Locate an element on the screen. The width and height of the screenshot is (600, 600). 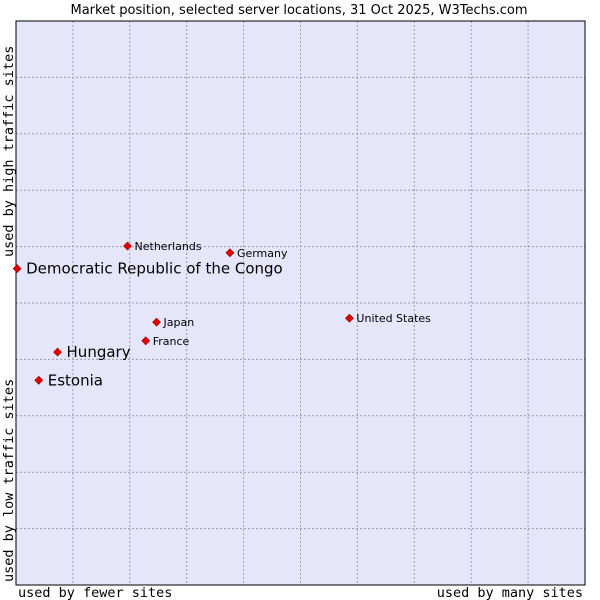
x-axis-label-right: used by many sites is located at coordinates (510, 592).